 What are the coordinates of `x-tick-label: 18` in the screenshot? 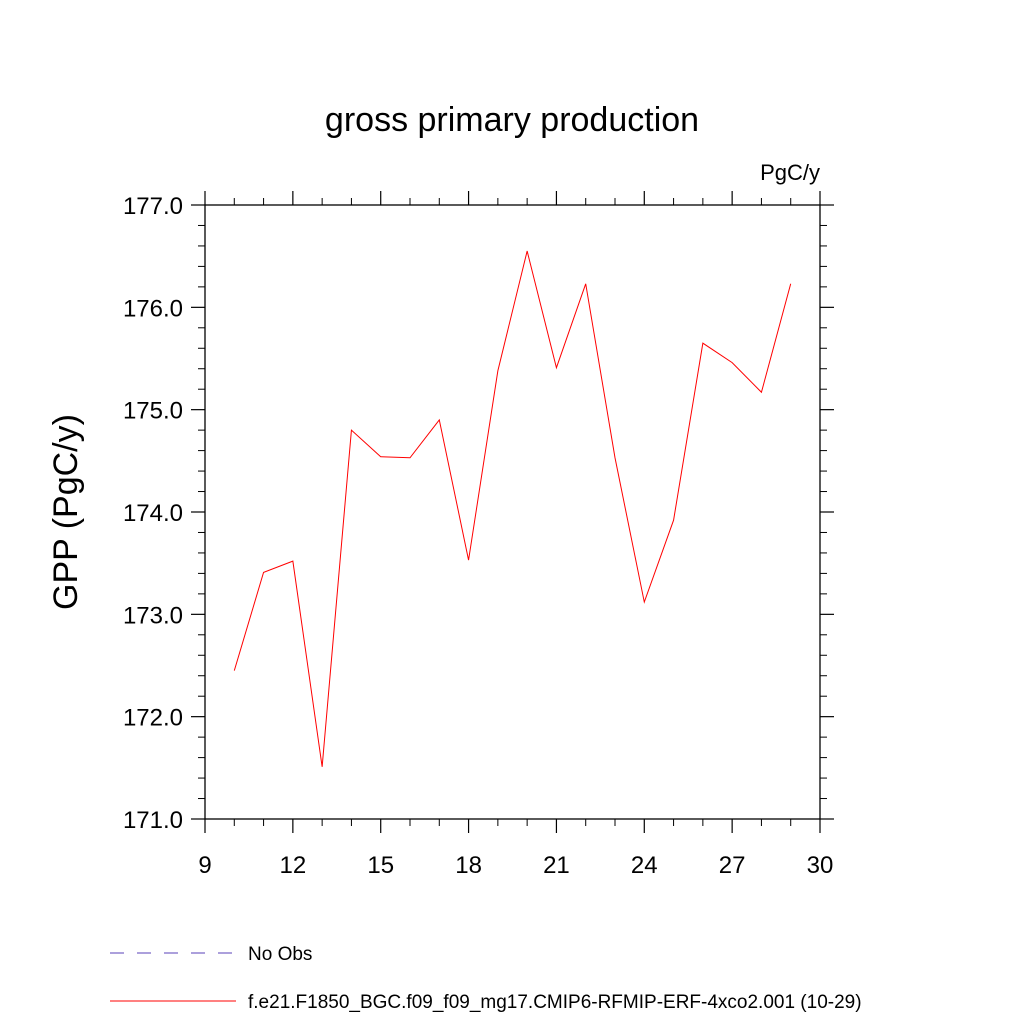 It's located at (468, 865).